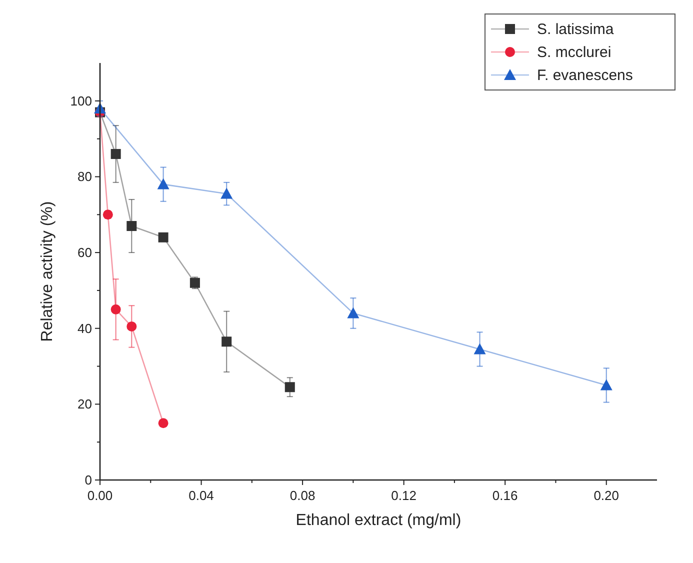 The height and width of the screenshot is (563, 693). What do you see at coordinates (574, 52) in the screenshot?
I see `legend-label: S. mcclurei` at bounding box center [574, 52].